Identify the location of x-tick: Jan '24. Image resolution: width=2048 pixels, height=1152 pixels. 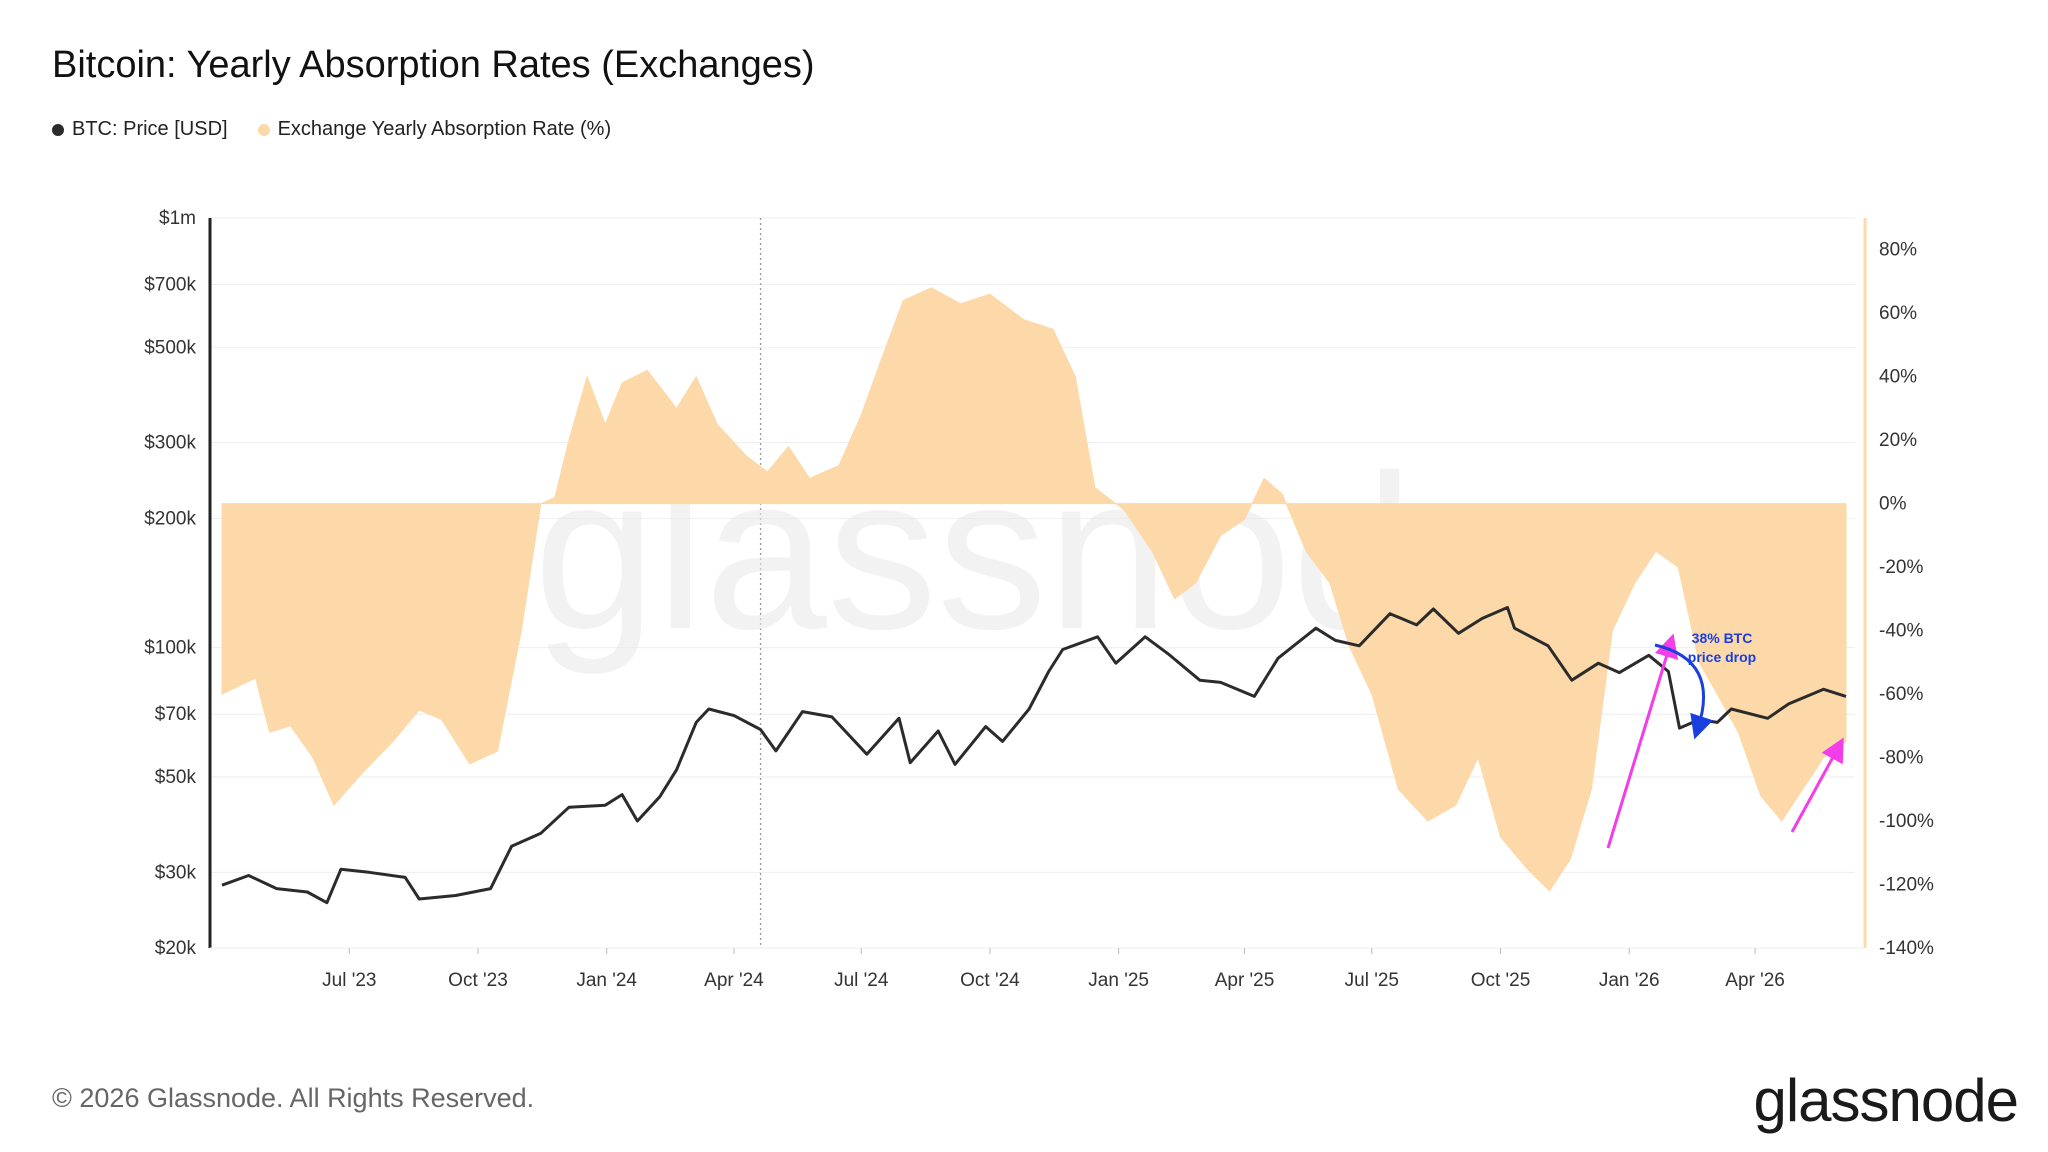
(606, 980).